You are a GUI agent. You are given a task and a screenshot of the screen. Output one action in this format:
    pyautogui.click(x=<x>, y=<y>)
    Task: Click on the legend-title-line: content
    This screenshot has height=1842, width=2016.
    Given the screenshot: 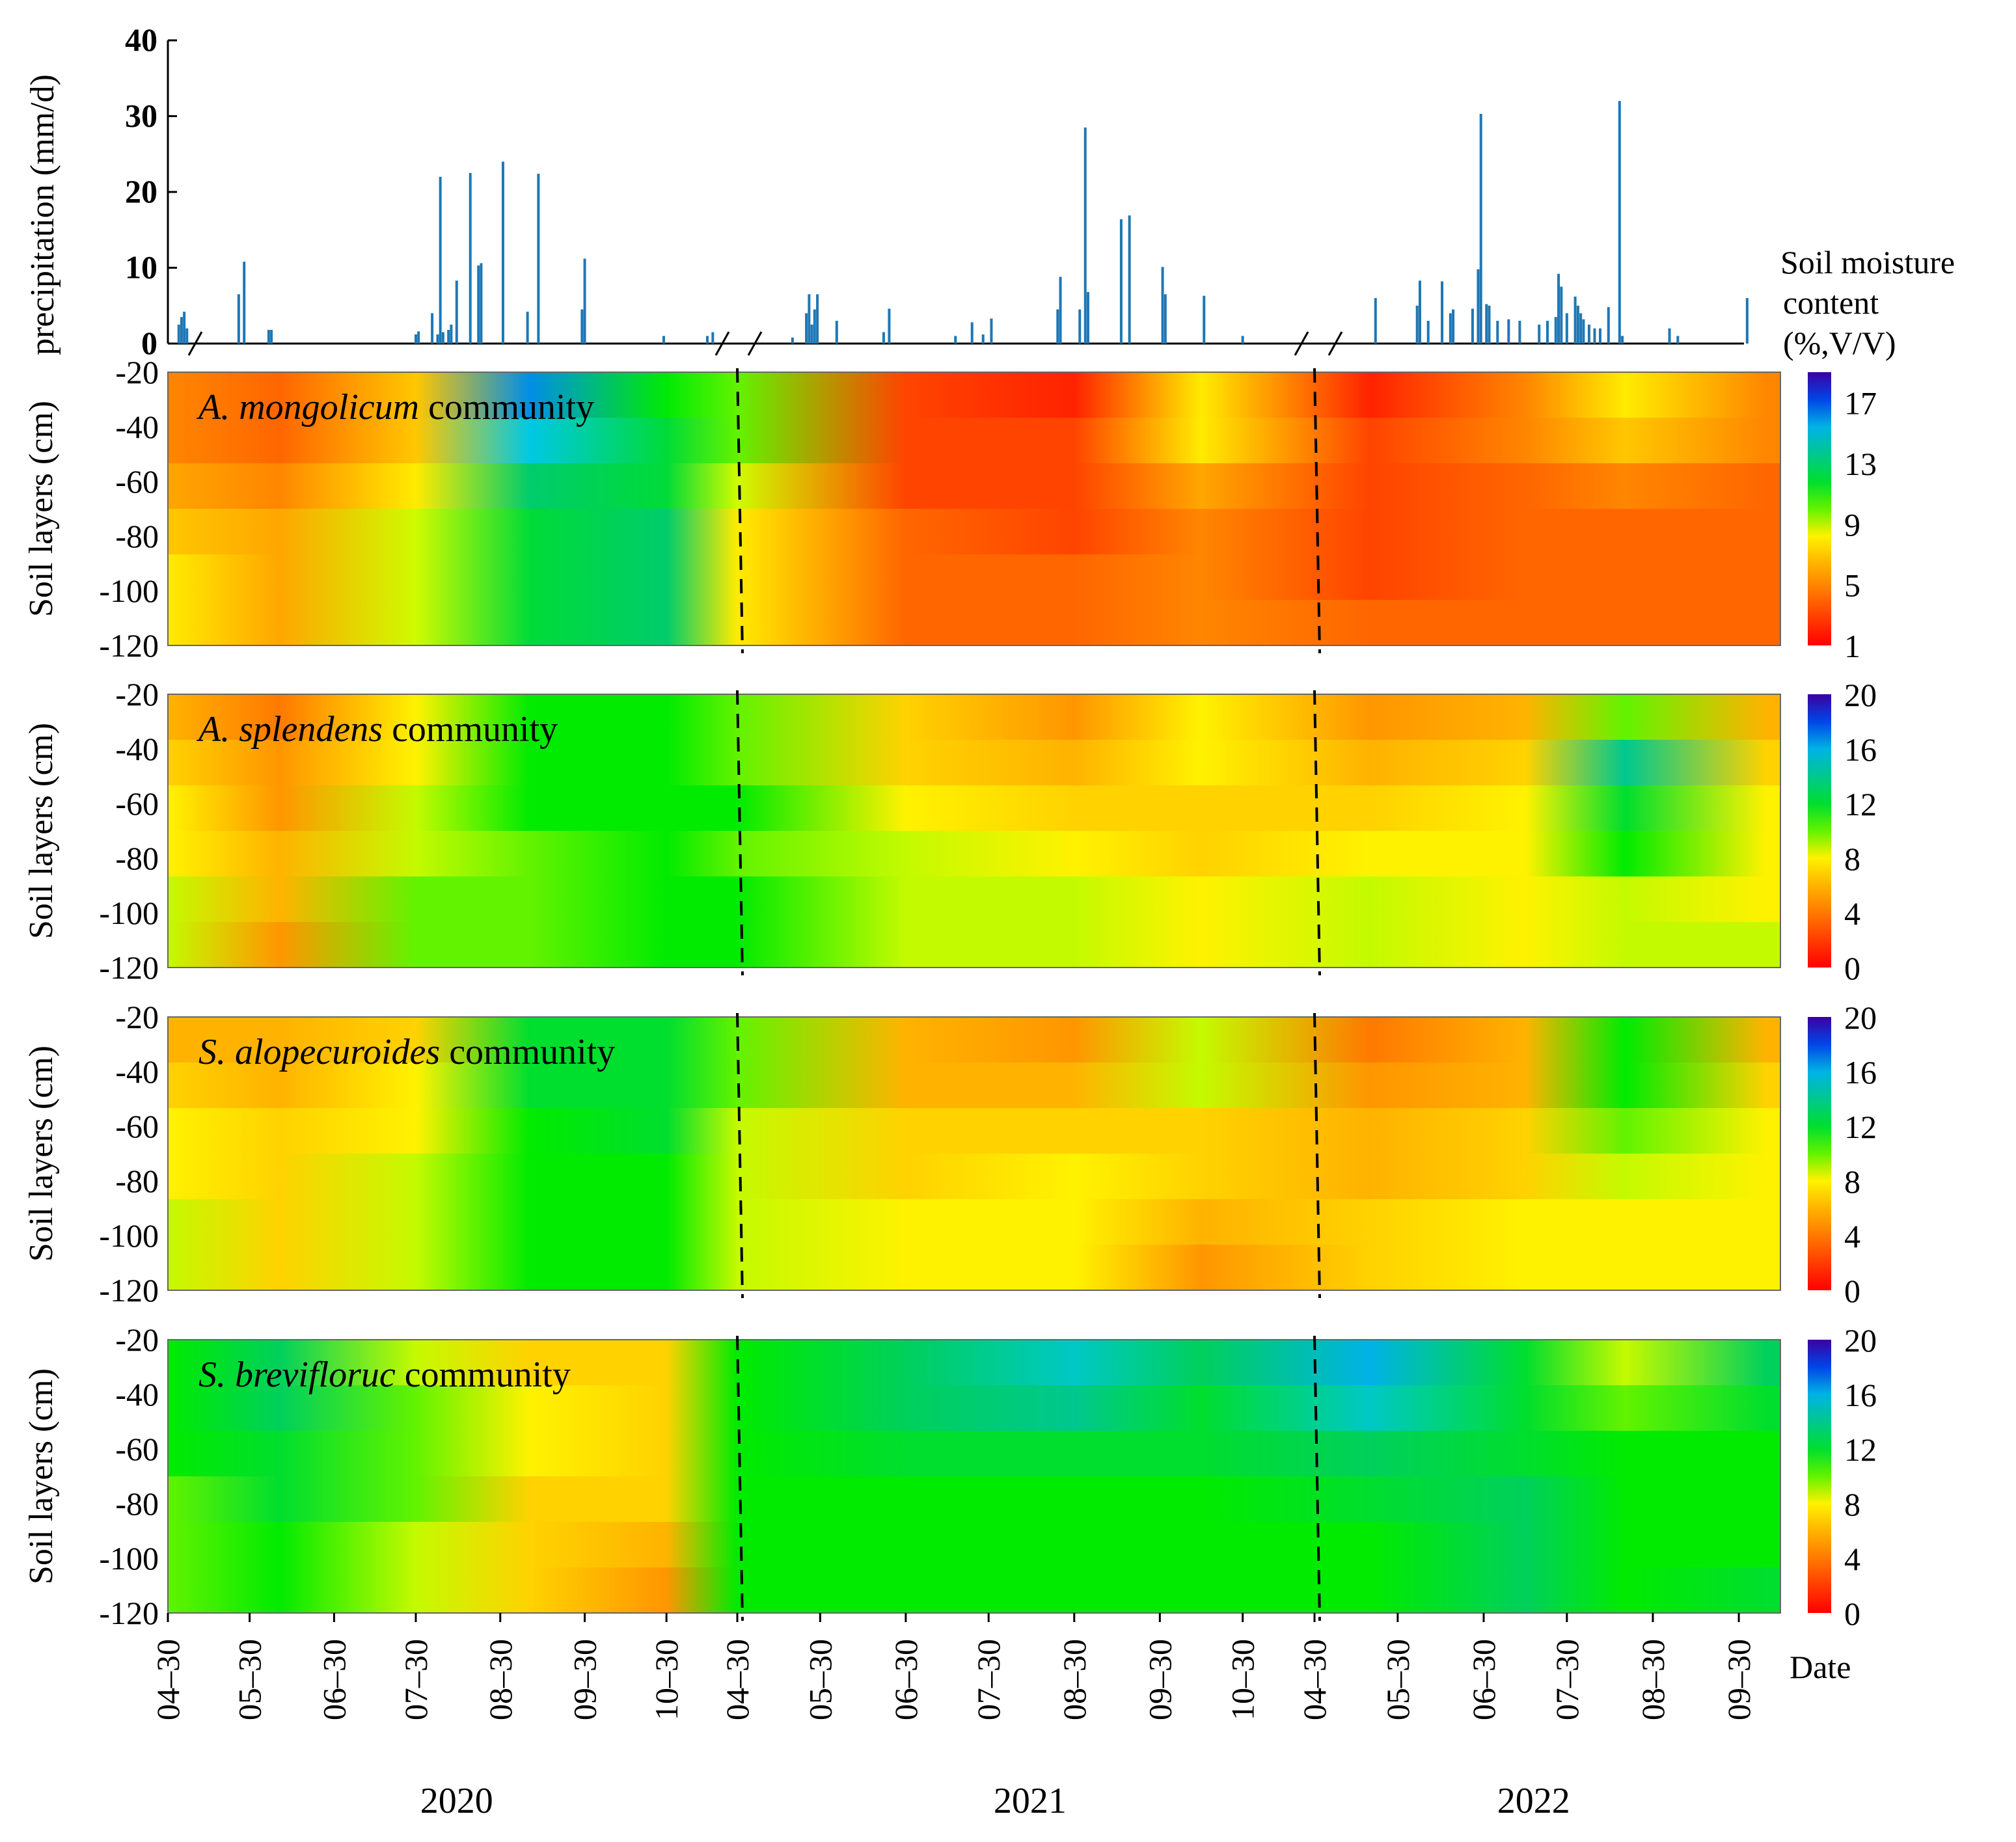 What is the action you would take?
    pyautogui.click(x=1831, y=302)
    